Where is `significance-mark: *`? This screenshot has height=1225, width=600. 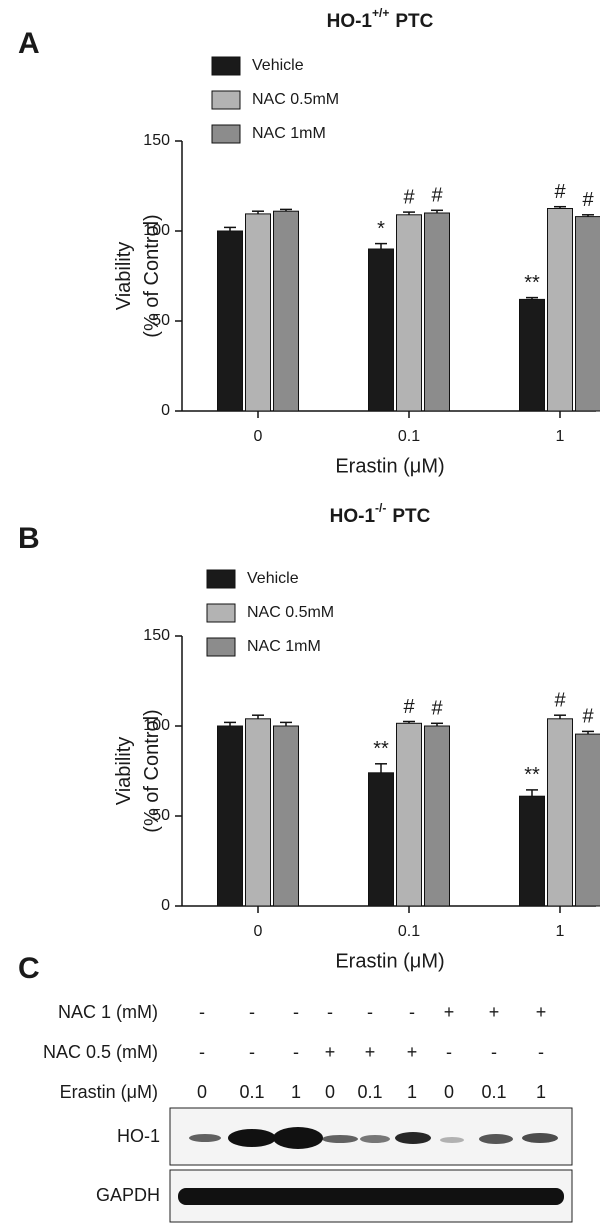 significance-mark: * is located at coordinates (381, 229).